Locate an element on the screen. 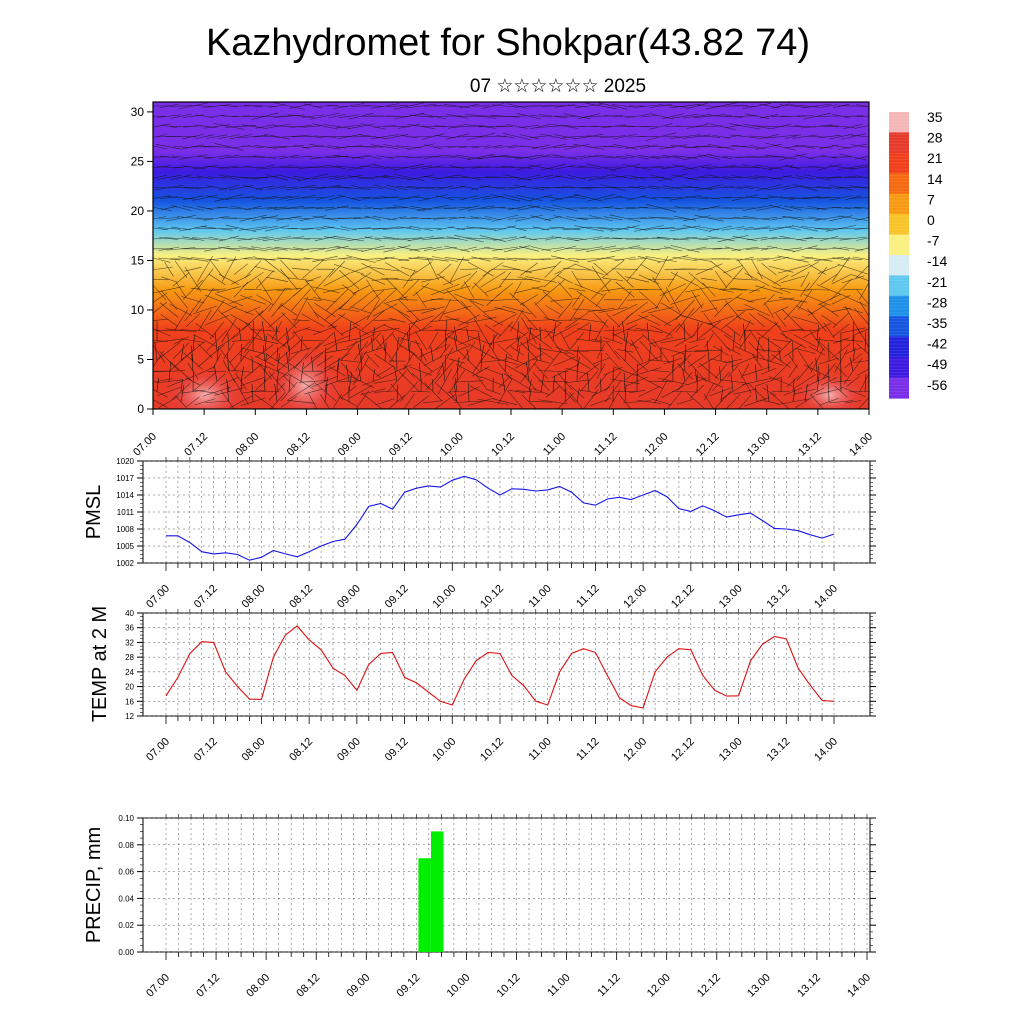 The height and width of the screenshot is (1024, 1024). heatmap-x-tick-label: 10.12 is located at coordinates (503, 445).